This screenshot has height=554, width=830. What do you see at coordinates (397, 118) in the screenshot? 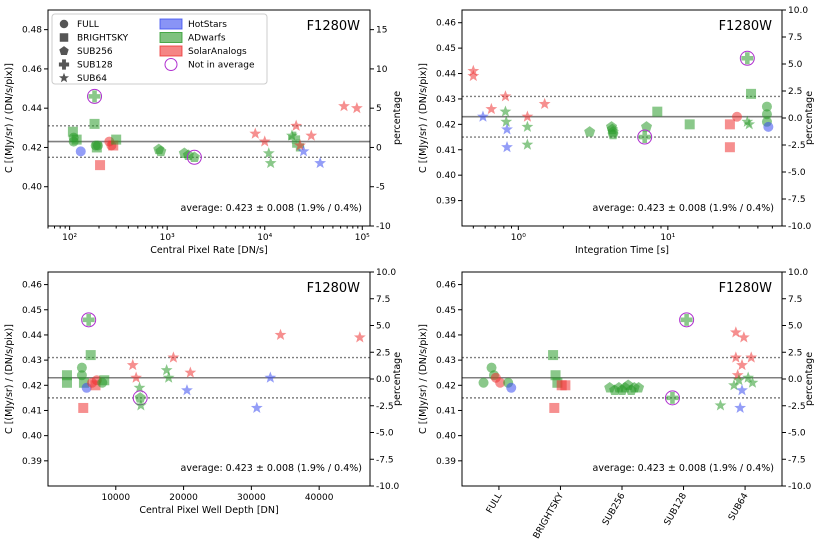
I see `y2-axis-label: percentage` at bounding box center [397, 118].